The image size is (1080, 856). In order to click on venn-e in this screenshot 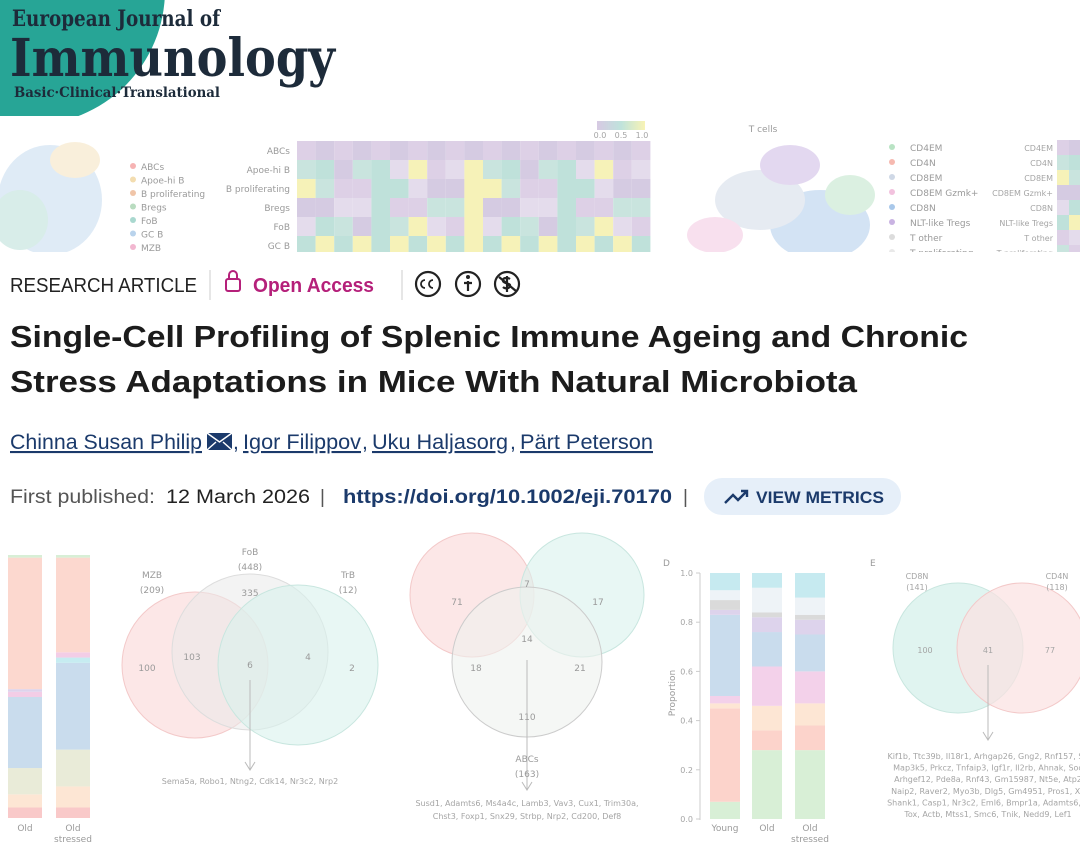, I will do `click(986, 661)`.